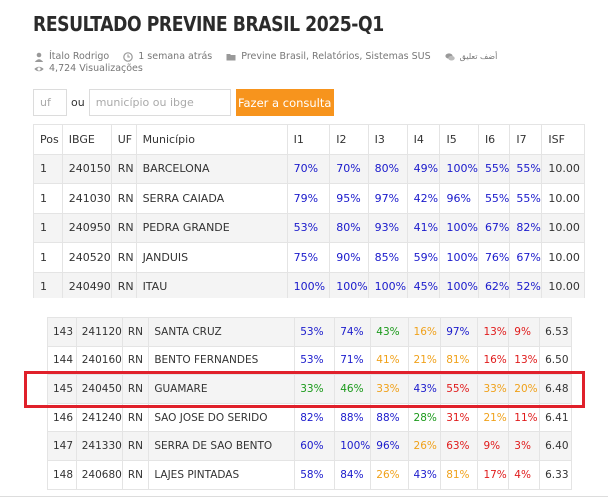 This screenshot has width=608, height=504. What do you see at coordinates (423, 198) in the screenshot?
I see `table-cell: 42%` at bounding box center [423, 198].